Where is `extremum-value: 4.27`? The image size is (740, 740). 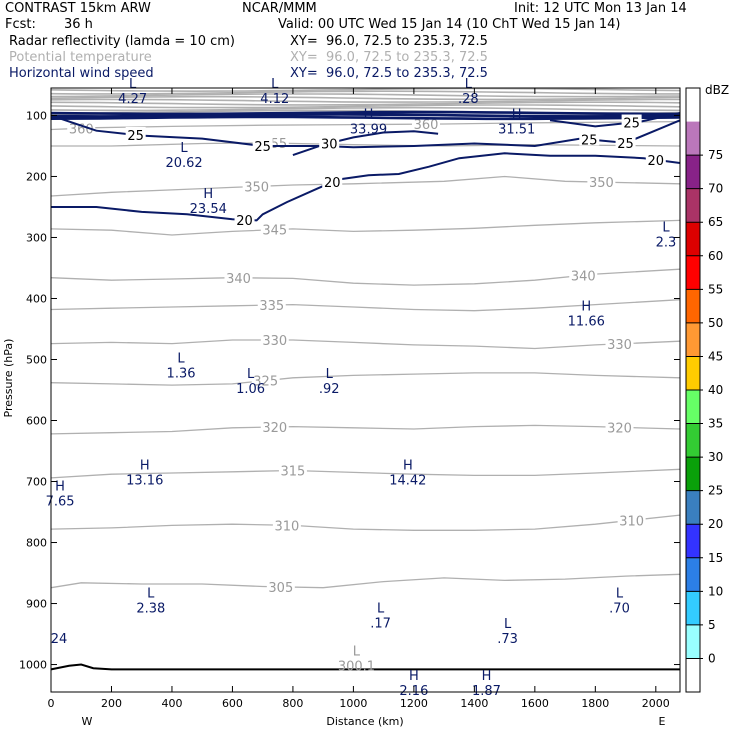
extremum-value: 4.27 is located at coordinates (132, 99).